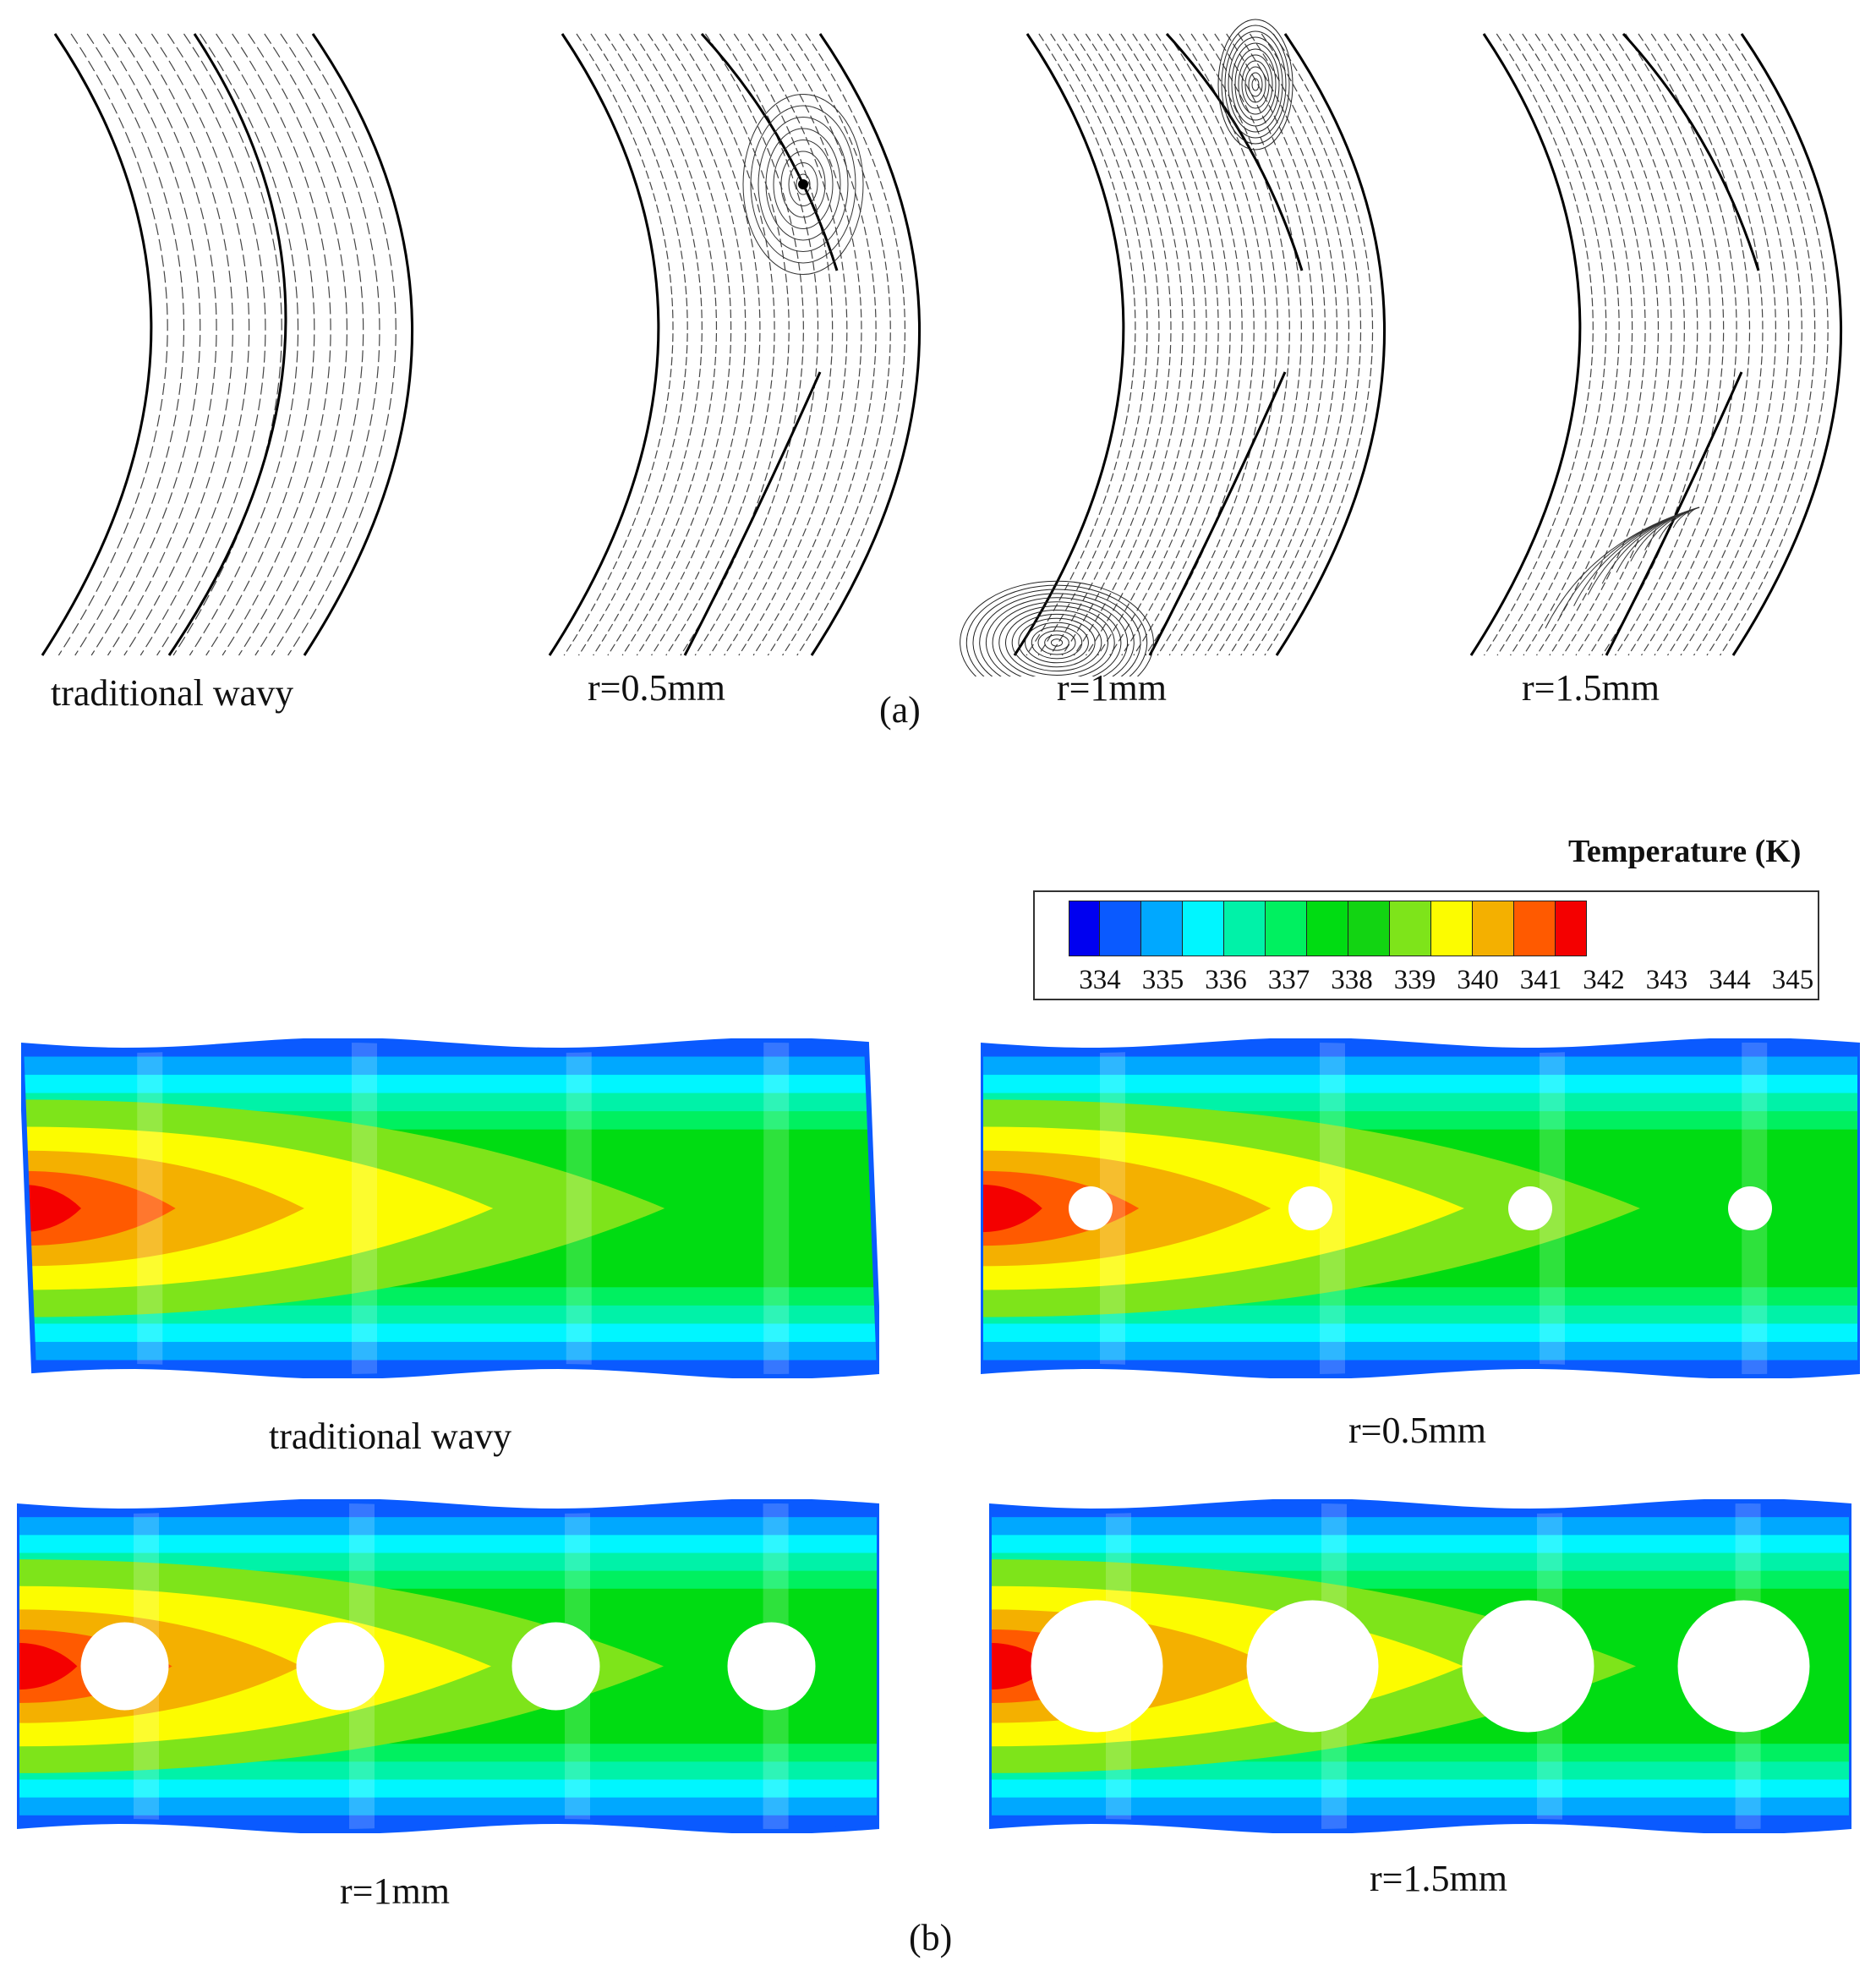 Image resolution: width=1876 pixels, height=1966 pixels. I want to click on legend-tick-labels: 334 335 336 337 338 339 340 341 342 343 344 345, so click(1436, 982).